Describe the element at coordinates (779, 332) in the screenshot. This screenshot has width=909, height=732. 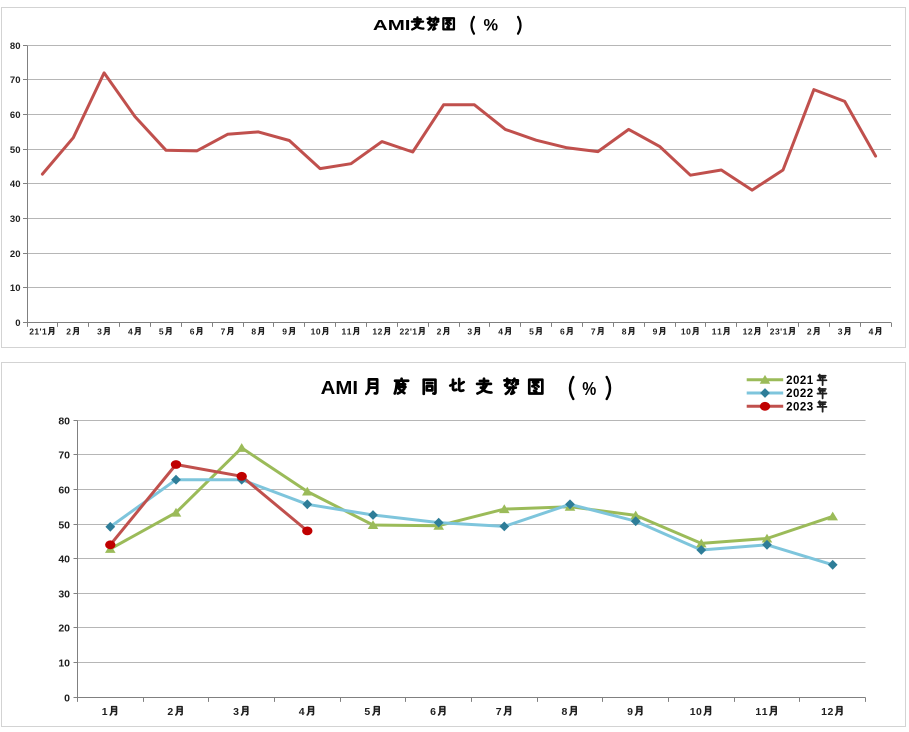
I see `svg-text: 23'1` at that location.